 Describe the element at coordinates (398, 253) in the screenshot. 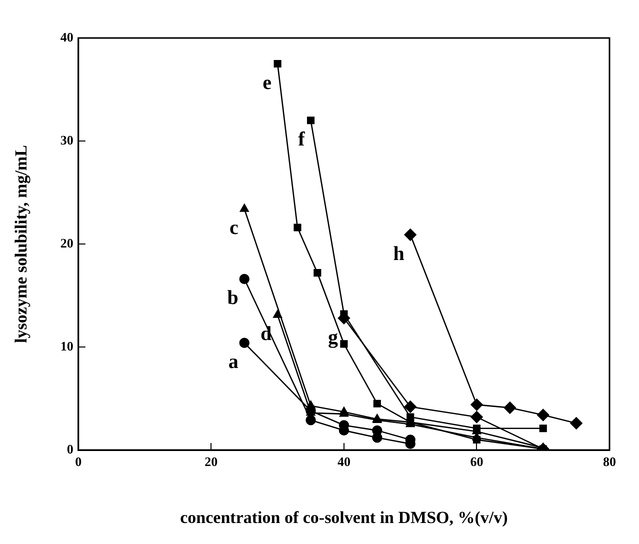

I see `series-label: h` at that location.